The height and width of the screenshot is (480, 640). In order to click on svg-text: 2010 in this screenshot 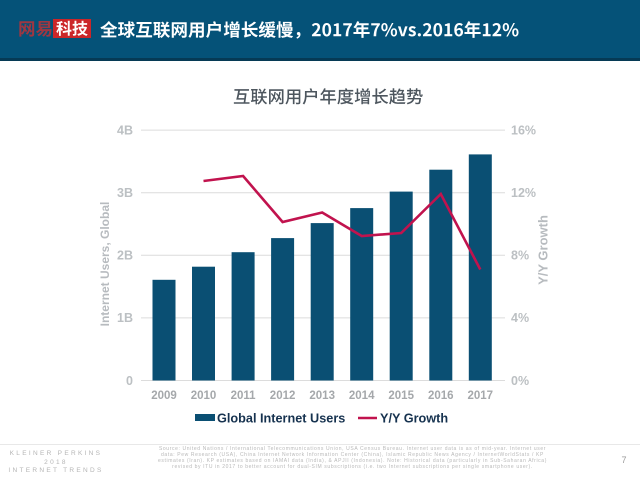, I will do `click(204, 396)`.